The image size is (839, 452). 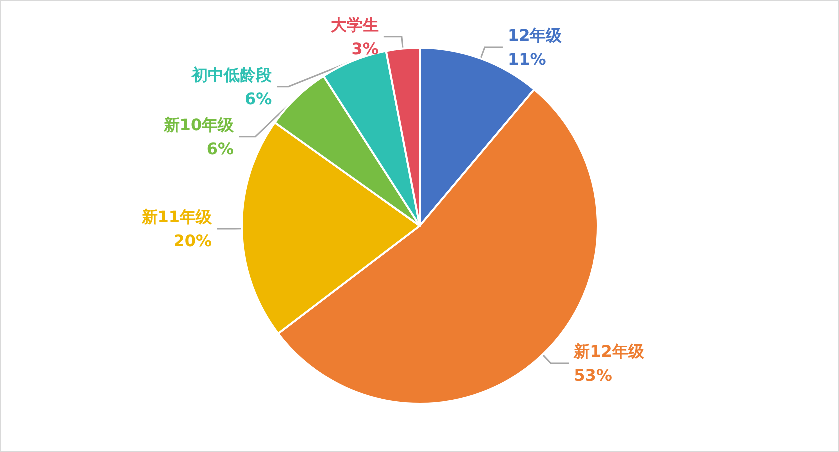 I want to click on slice-label: 大学生, so click(x=354, y=24).